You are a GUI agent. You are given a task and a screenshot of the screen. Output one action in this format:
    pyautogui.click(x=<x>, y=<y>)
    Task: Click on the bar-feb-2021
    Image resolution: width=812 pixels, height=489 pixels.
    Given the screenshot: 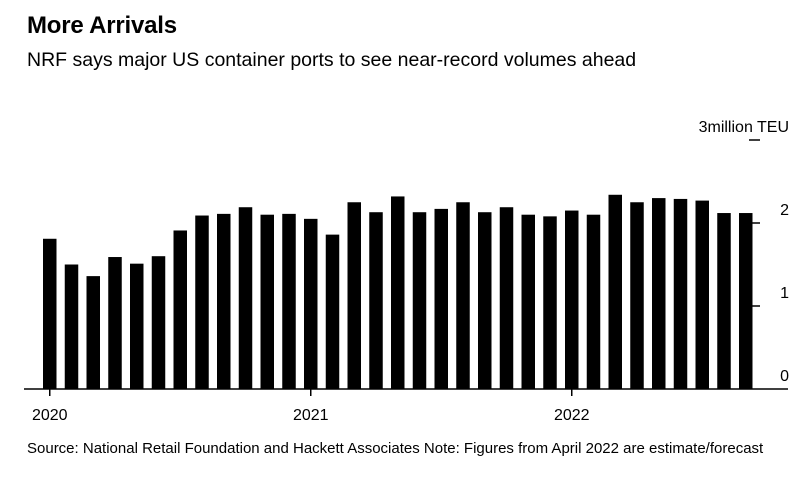 What is the action you would take?
    pyautogui.click(x=332, y=311)
    